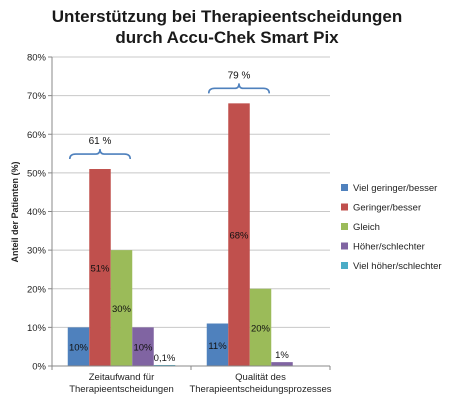 This screenshot has height=404, width=455. I want to click on chart-title-line: durch Accu-Chek Smart Pix, so click(227, 37).